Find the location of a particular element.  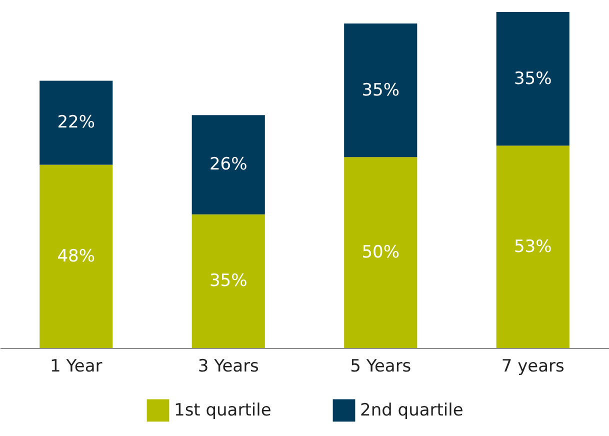

data-label: 26% is located at coordinates (228, 164).